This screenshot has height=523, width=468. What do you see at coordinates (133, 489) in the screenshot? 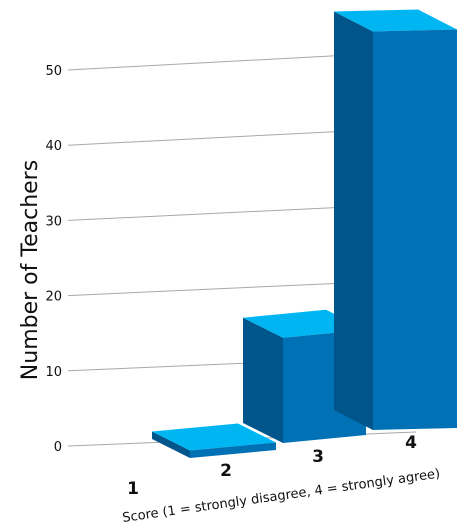
I see `x-category-label-1: 1` at bounding box center [133, 489].